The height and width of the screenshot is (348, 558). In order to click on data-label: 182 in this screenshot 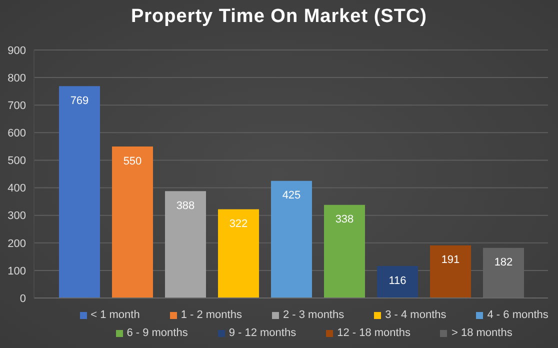, I will do `click(503, 262)`.